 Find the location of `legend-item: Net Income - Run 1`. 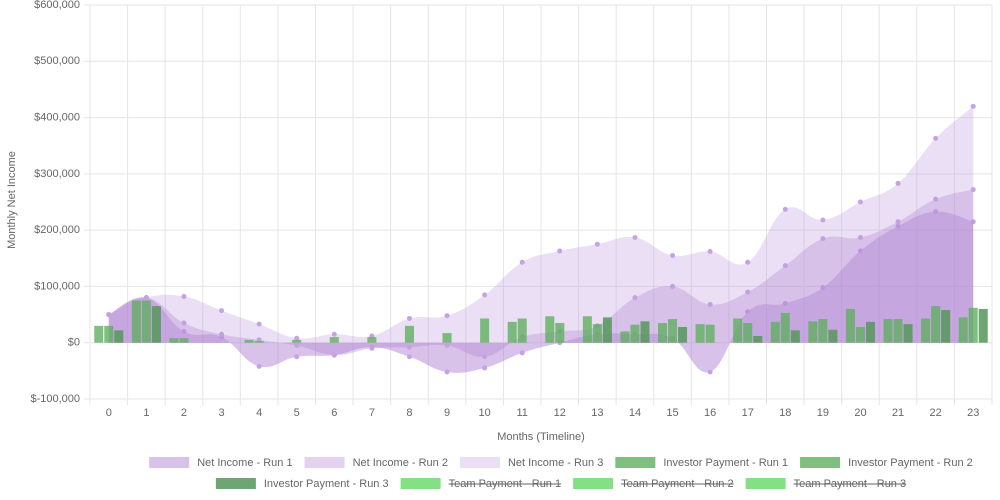

legend-item: Net Income - Run 1 is located at coordinates (221, 463).